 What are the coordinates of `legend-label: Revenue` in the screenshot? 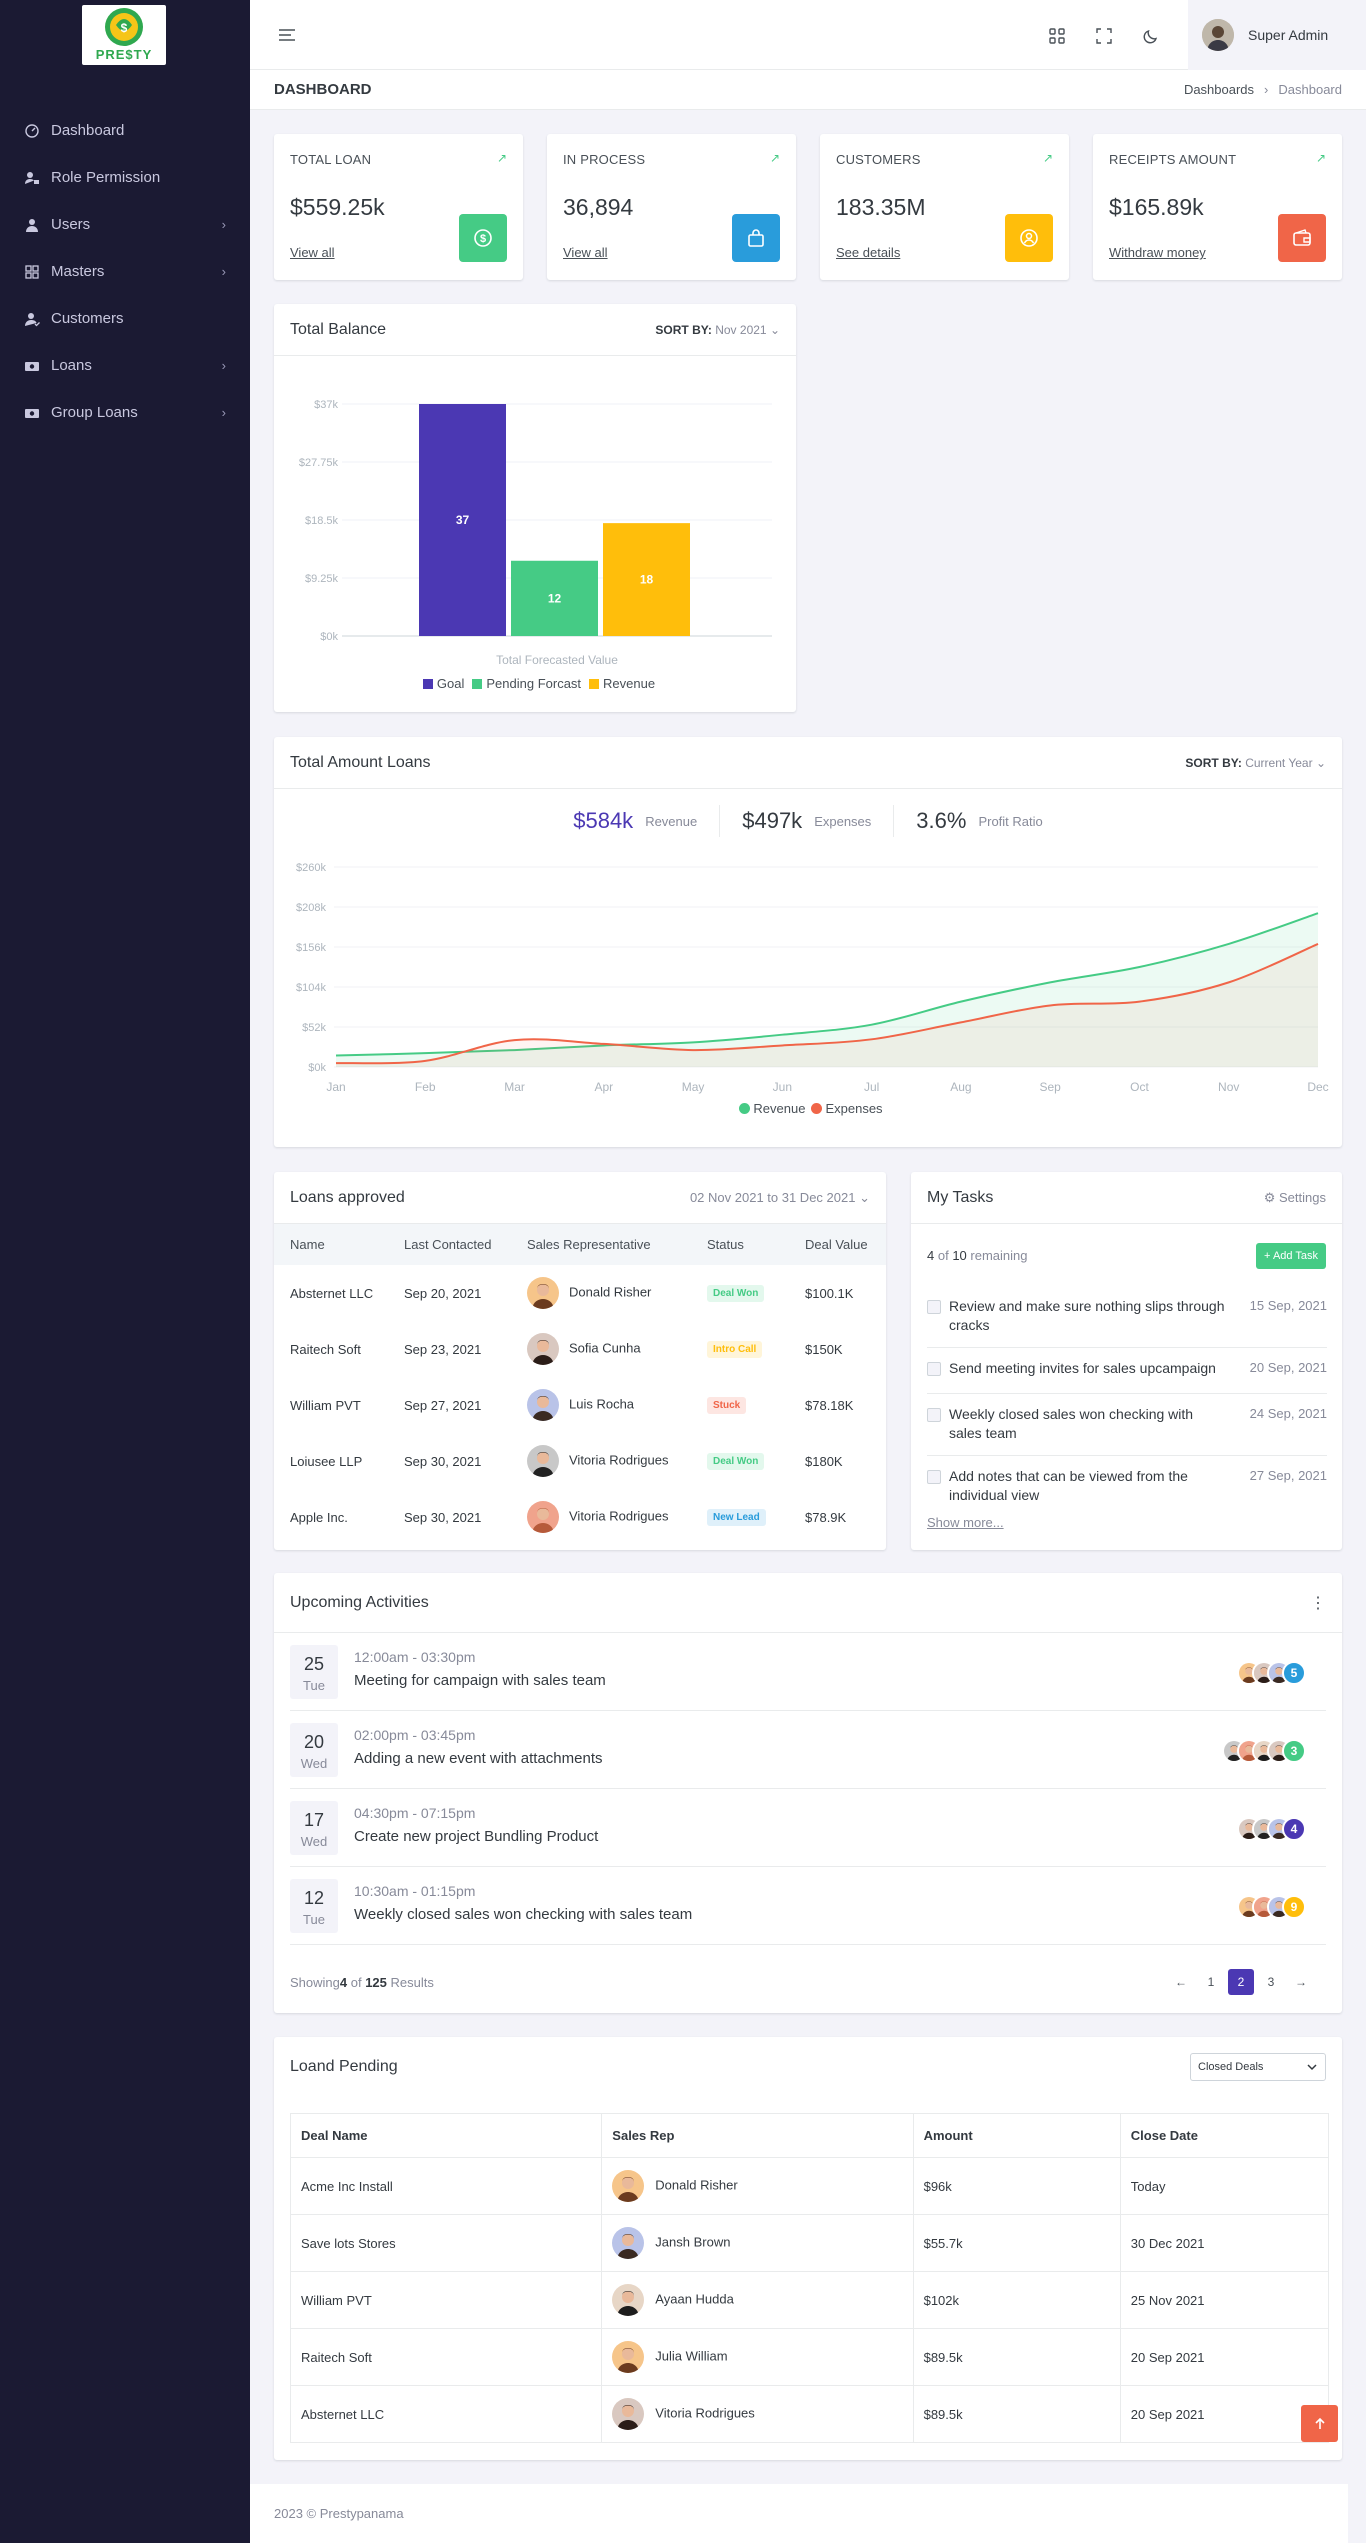 It's located at (779, 1108).